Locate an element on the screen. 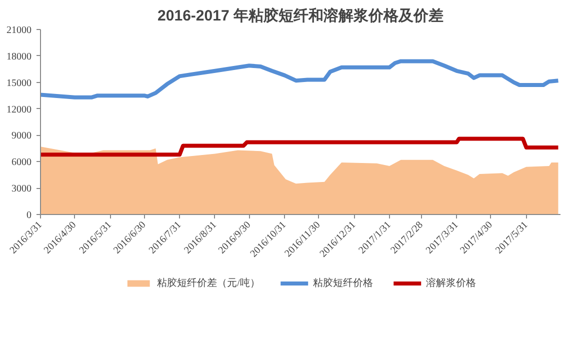 The width and height of the screenshot is (574, 341). y-tick-label: 3000 is located at coordinates (22, 189).